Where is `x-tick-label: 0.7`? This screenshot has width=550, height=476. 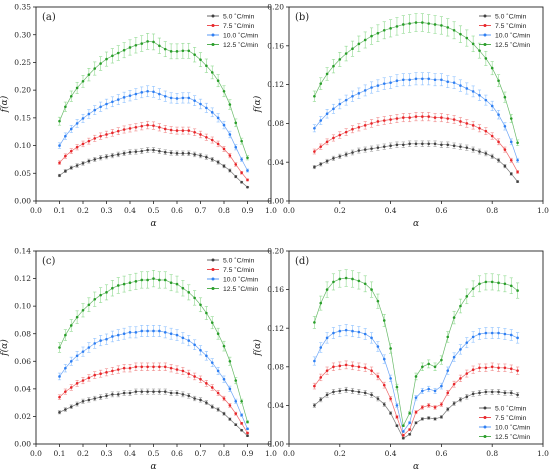
x-tick-label: 0.7 is located at coordinates (201, 210).